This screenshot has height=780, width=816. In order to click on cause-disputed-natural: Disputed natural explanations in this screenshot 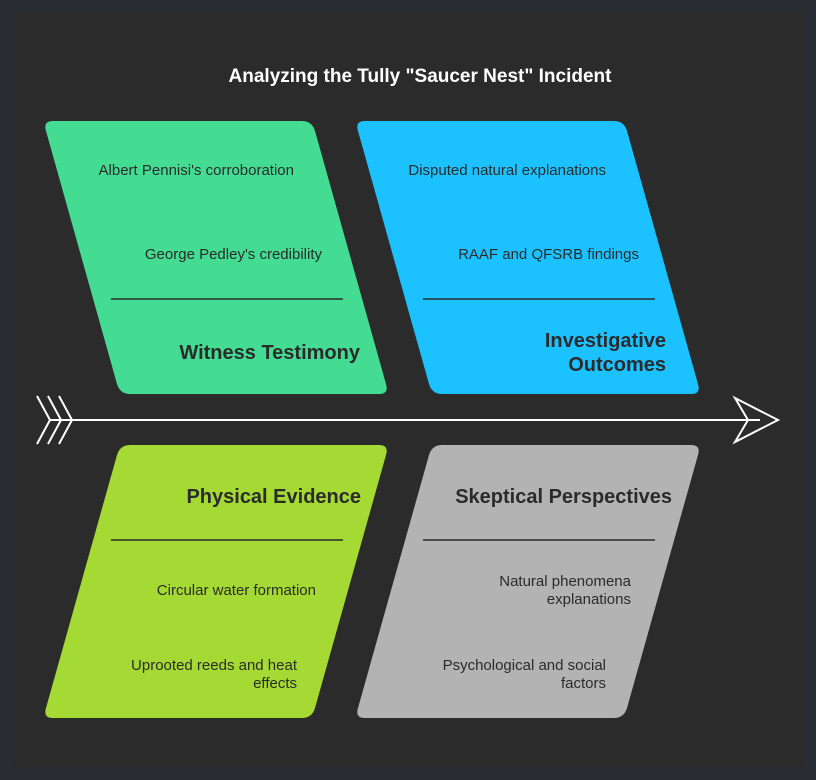, I will do `click(507, 170)`.